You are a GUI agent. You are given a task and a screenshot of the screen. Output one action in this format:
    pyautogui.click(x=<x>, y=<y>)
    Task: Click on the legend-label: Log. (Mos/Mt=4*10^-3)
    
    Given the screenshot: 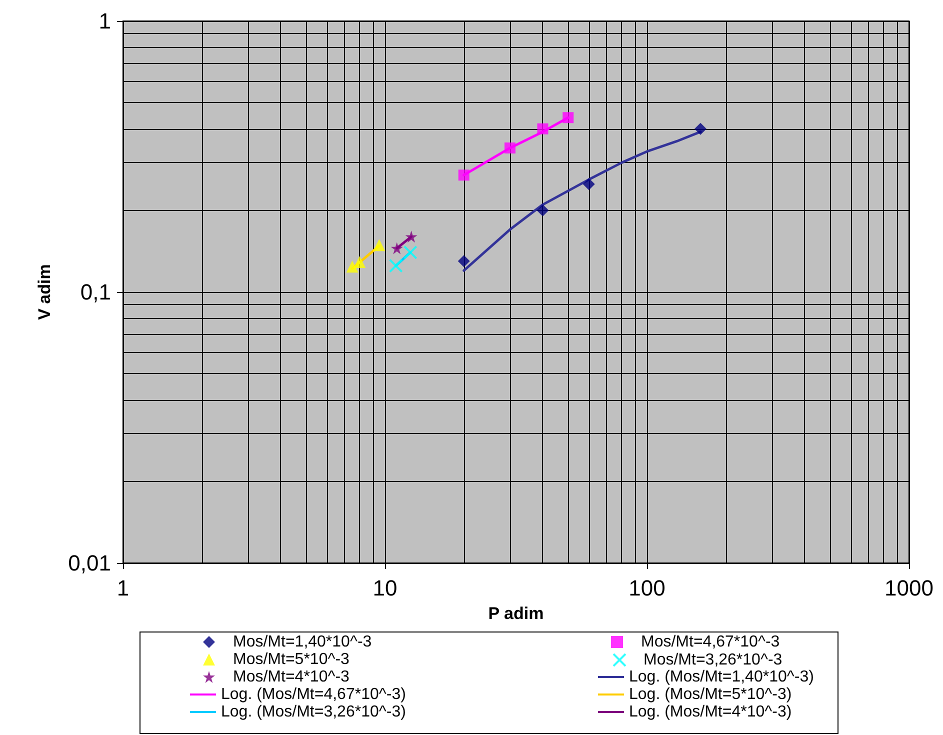 What is the action you would take?
    pyautogui.click(x=710, y=712)
    